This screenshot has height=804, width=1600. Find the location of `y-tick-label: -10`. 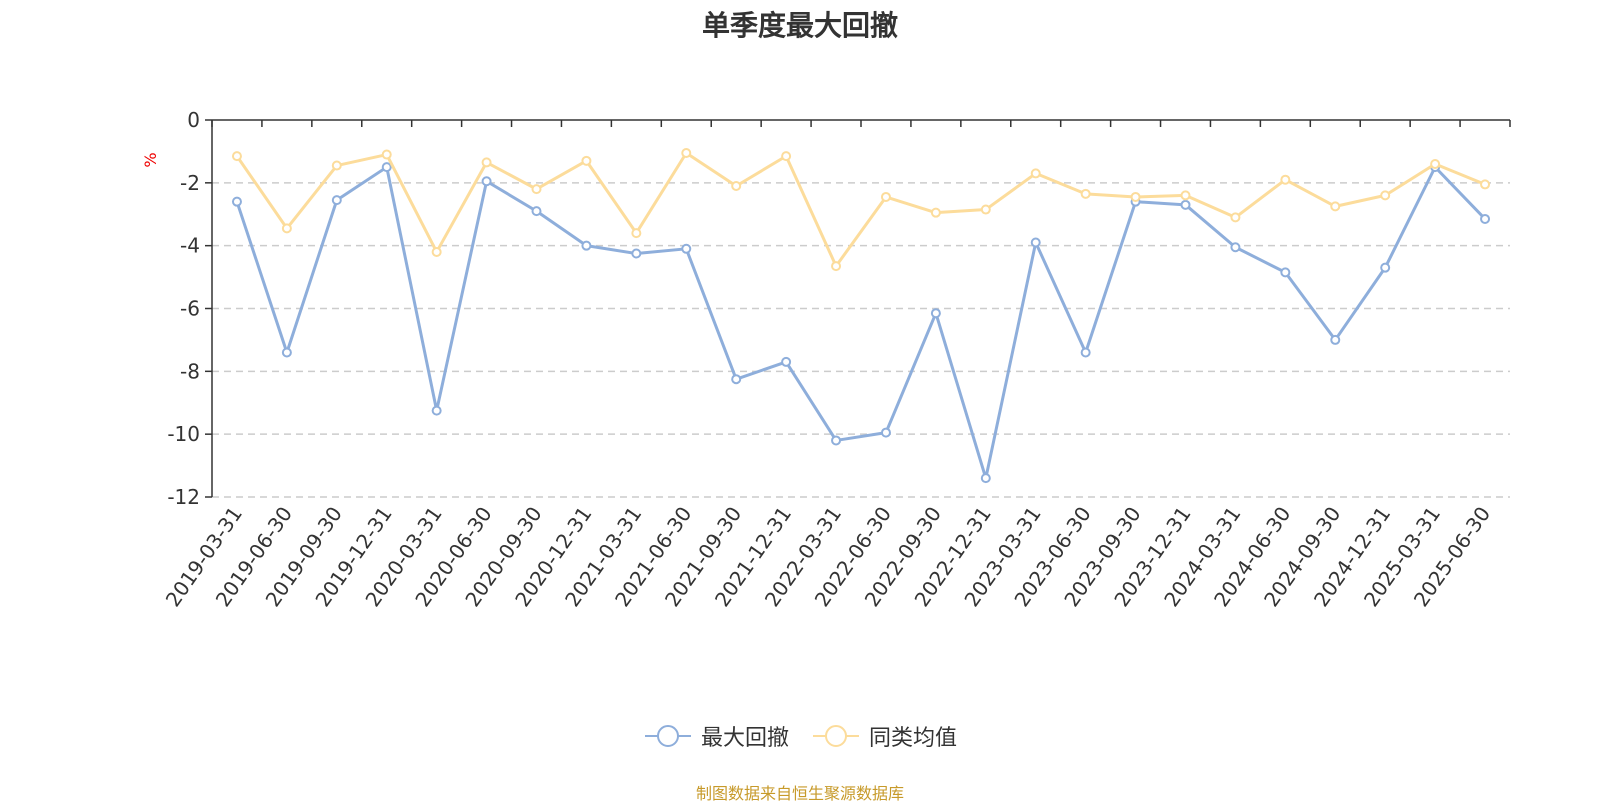

y-tick-label: -10 is located at coordinates (183, 434).